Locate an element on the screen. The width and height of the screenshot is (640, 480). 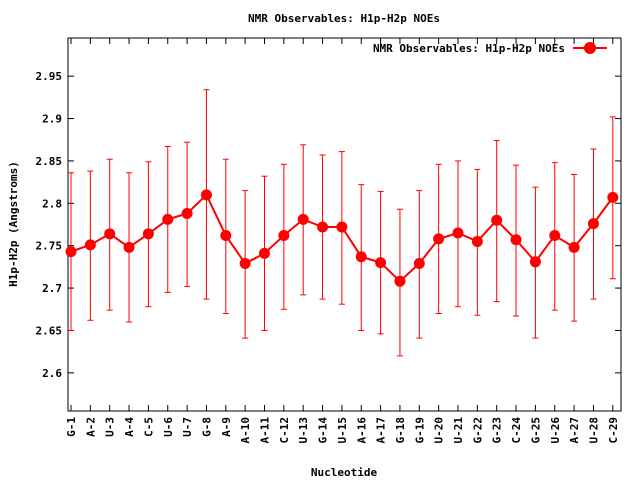
x-tick-label: A-27 is located at coordinates (574, 430).